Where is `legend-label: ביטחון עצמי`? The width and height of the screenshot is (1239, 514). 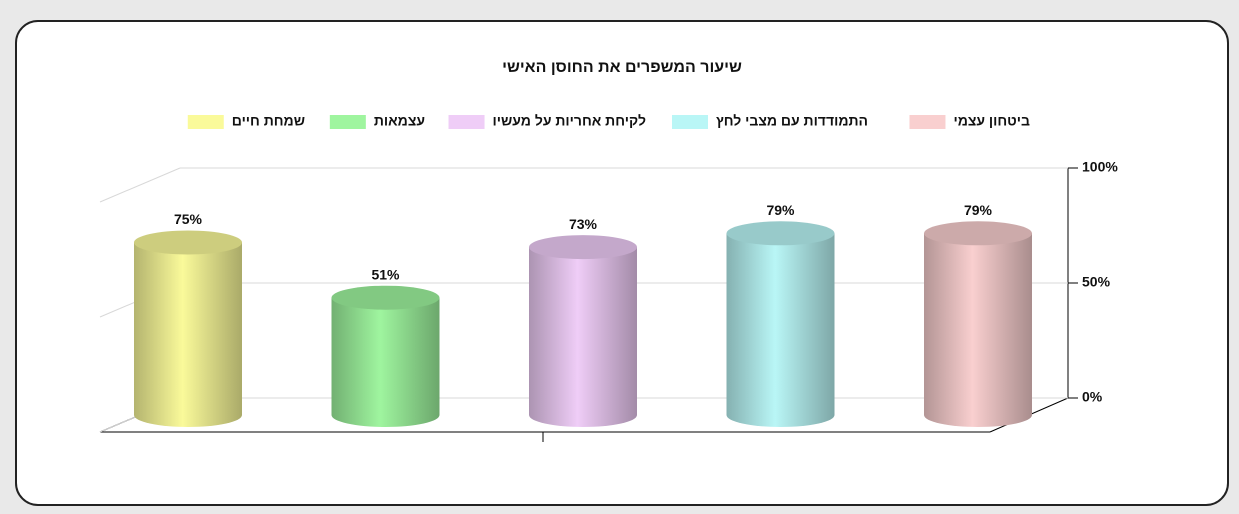
legend-label: ביטחון עצמי is located at coordinates (991, 121).